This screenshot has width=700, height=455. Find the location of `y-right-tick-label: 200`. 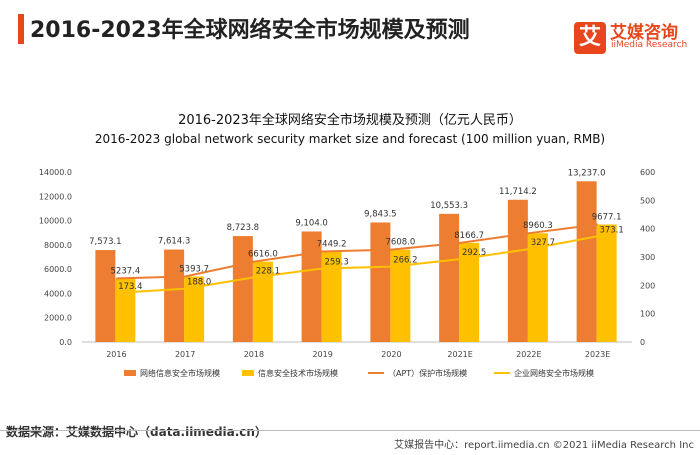

y-right-tick-label: 200 is located at coordinates (647, 285).